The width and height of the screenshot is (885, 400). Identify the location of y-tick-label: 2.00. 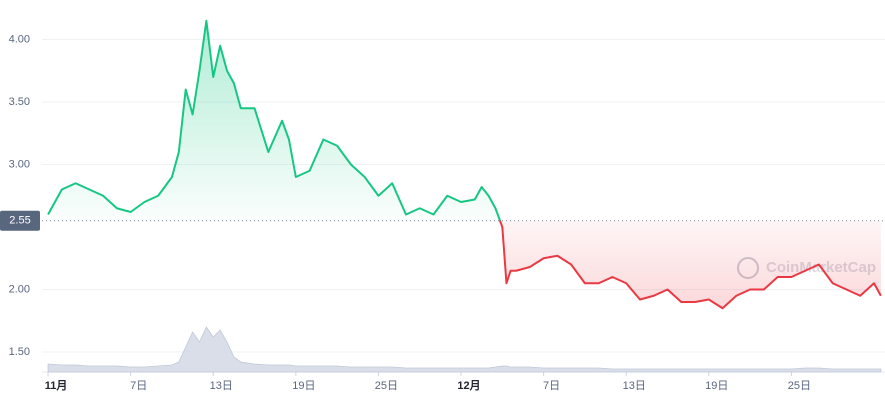
(19, 289).